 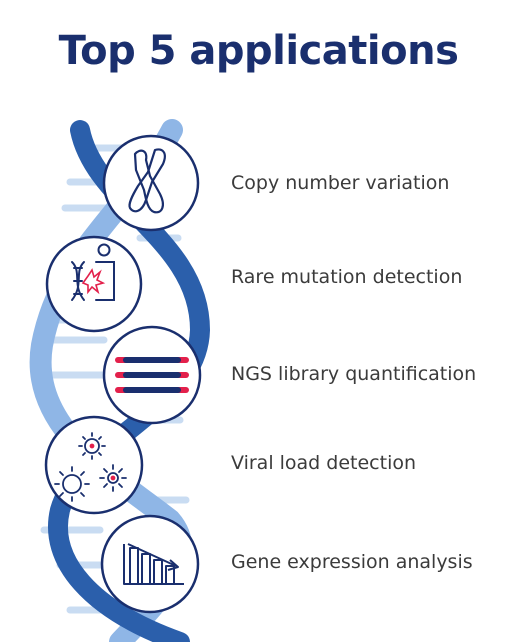 I want to click on library-strands-icon, so click(x=152, y=375).